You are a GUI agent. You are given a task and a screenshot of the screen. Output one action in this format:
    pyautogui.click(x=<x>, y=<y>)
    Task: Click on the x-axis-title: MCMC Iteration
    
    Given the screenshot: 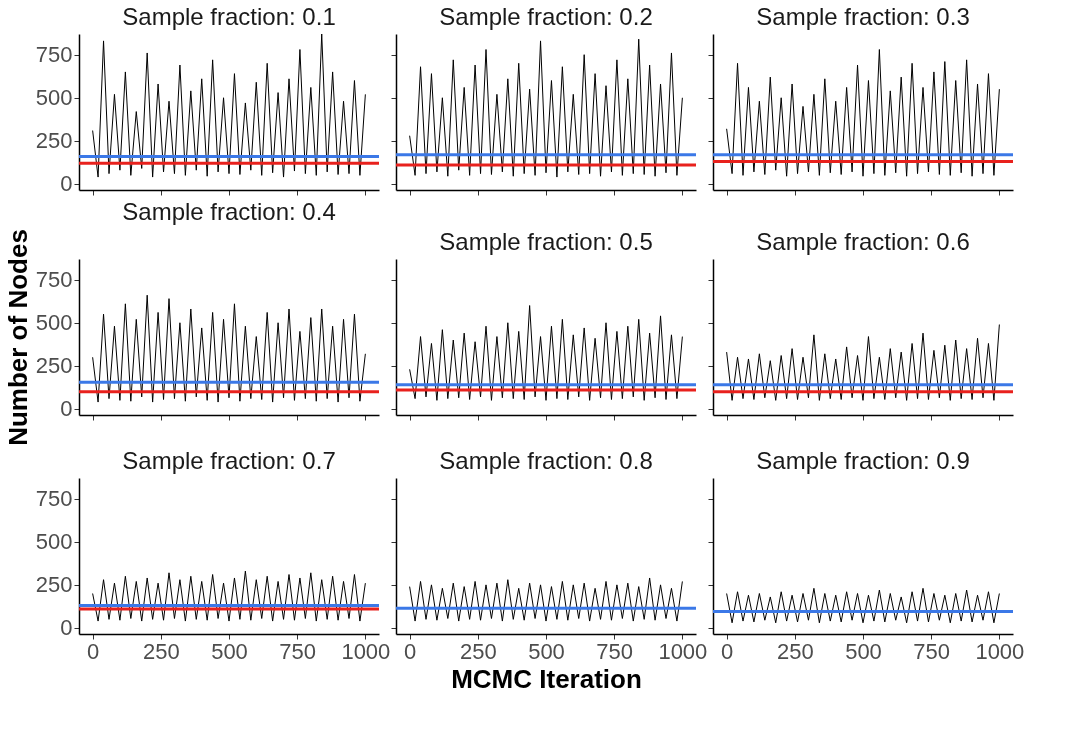 What is the action you would take?
    pyautogui.click(x=546, y=678)
    